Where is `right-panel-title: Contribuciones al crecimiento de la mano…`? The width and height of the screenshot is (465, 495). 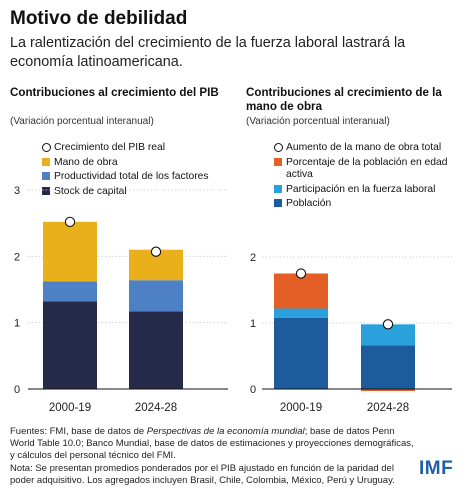
right-panel-title: Contribuciones al crecimiento de la mano… is located at coordinates (344, 99).